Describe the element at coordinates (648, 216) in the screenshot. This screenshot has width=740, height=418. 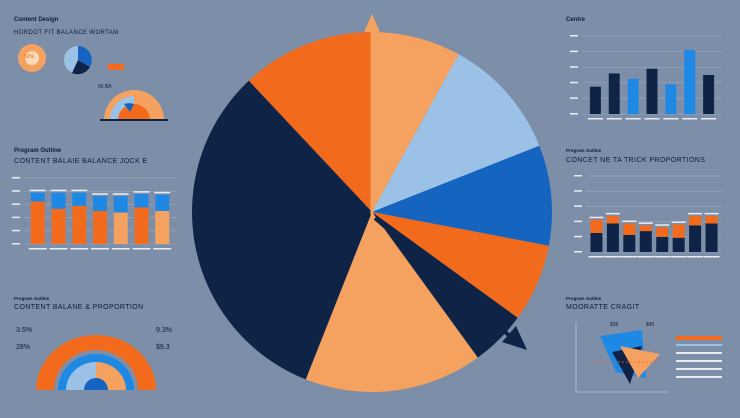
I see `mid-right-bar-chart` at that location.